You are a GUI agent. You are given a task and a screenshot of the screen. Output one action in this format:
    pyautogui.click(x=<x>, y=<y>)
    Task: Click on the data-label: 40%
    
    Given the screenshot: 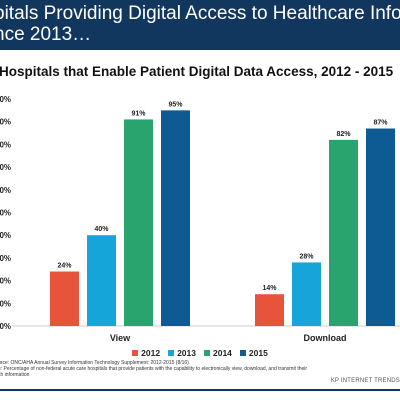 What is the action you would take?
    pyautogui.click(x=101, y=229)
    